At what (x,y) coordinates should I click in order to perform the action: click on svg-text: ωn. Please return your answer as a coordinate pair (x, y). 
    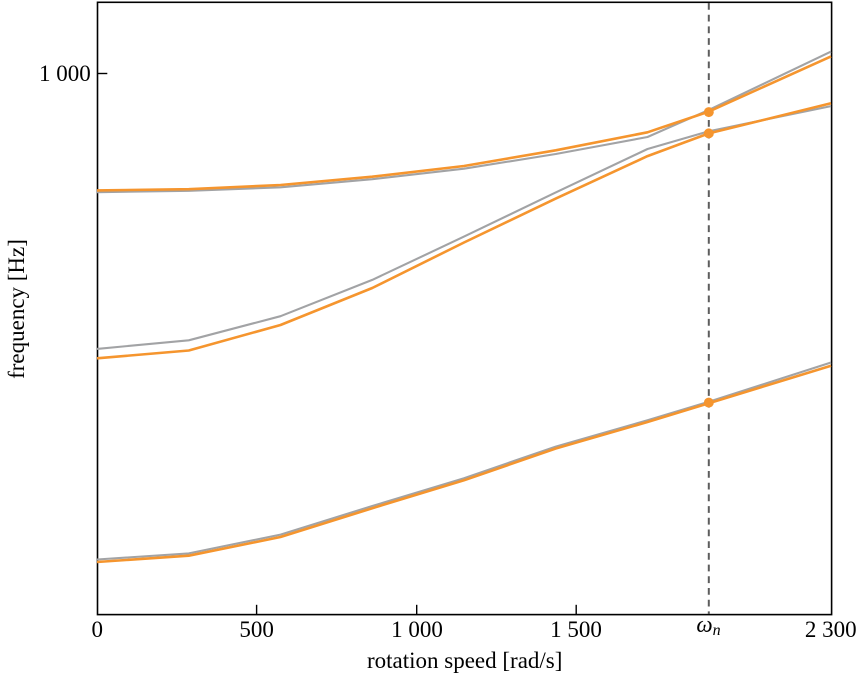
    Looking at the image, I should click on (708, 625).